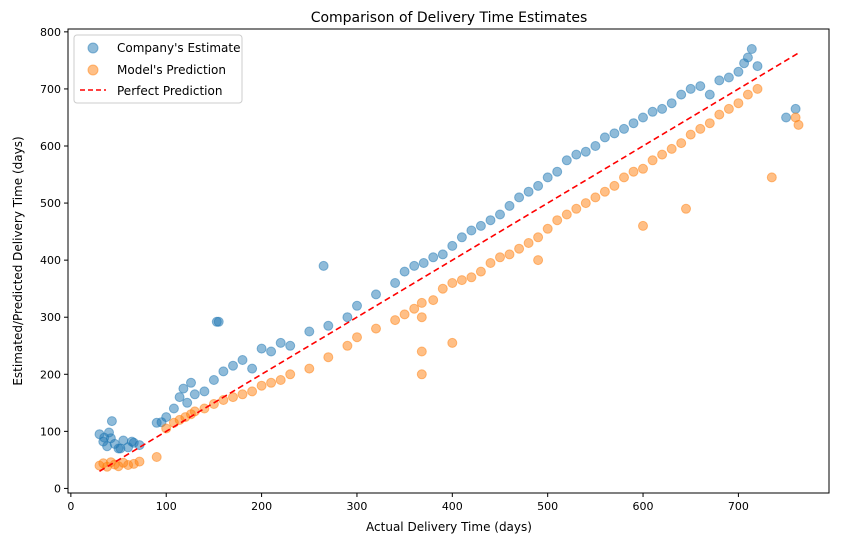  What do you see at coordinates (50, 317) in the screenshot?
I see `y-tick-label: 300` at bounding box center [50, 317].